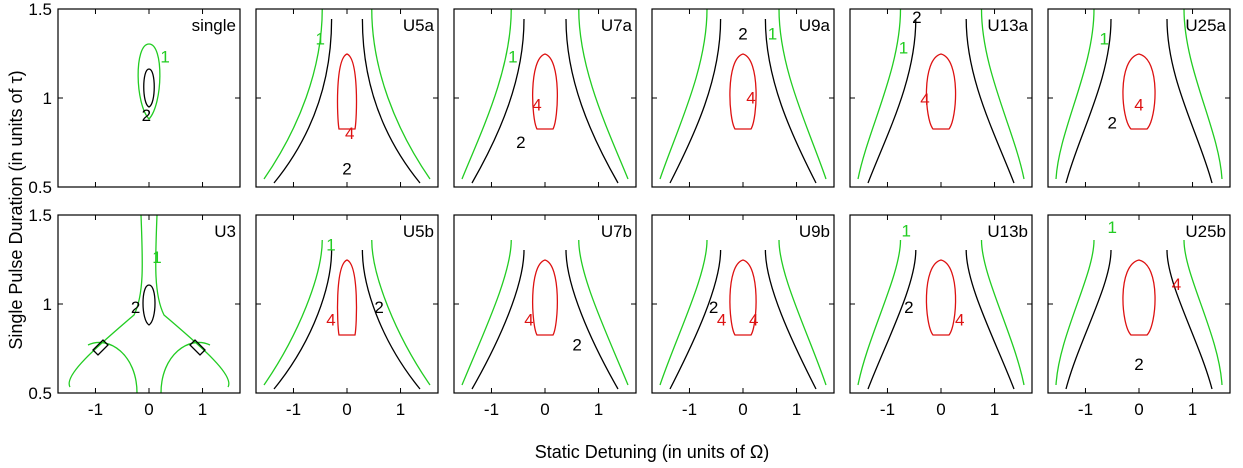 This screenshot has width=1243, height=468. I want to click on panel-u3: -1 0 1 0.5 1 1.5 U3 1 2, so click(134, 312).